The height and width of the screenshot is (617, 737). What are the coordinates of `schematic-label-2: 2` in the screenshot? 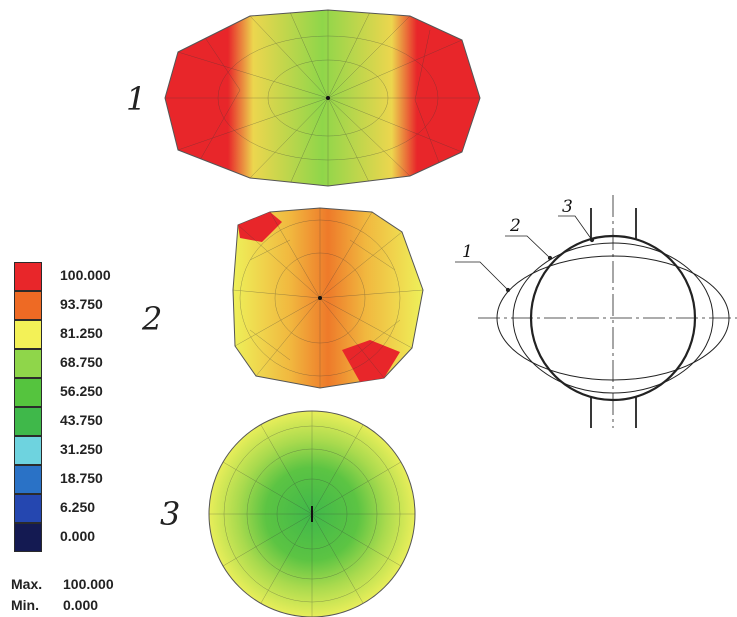 It's located at (515, 226).